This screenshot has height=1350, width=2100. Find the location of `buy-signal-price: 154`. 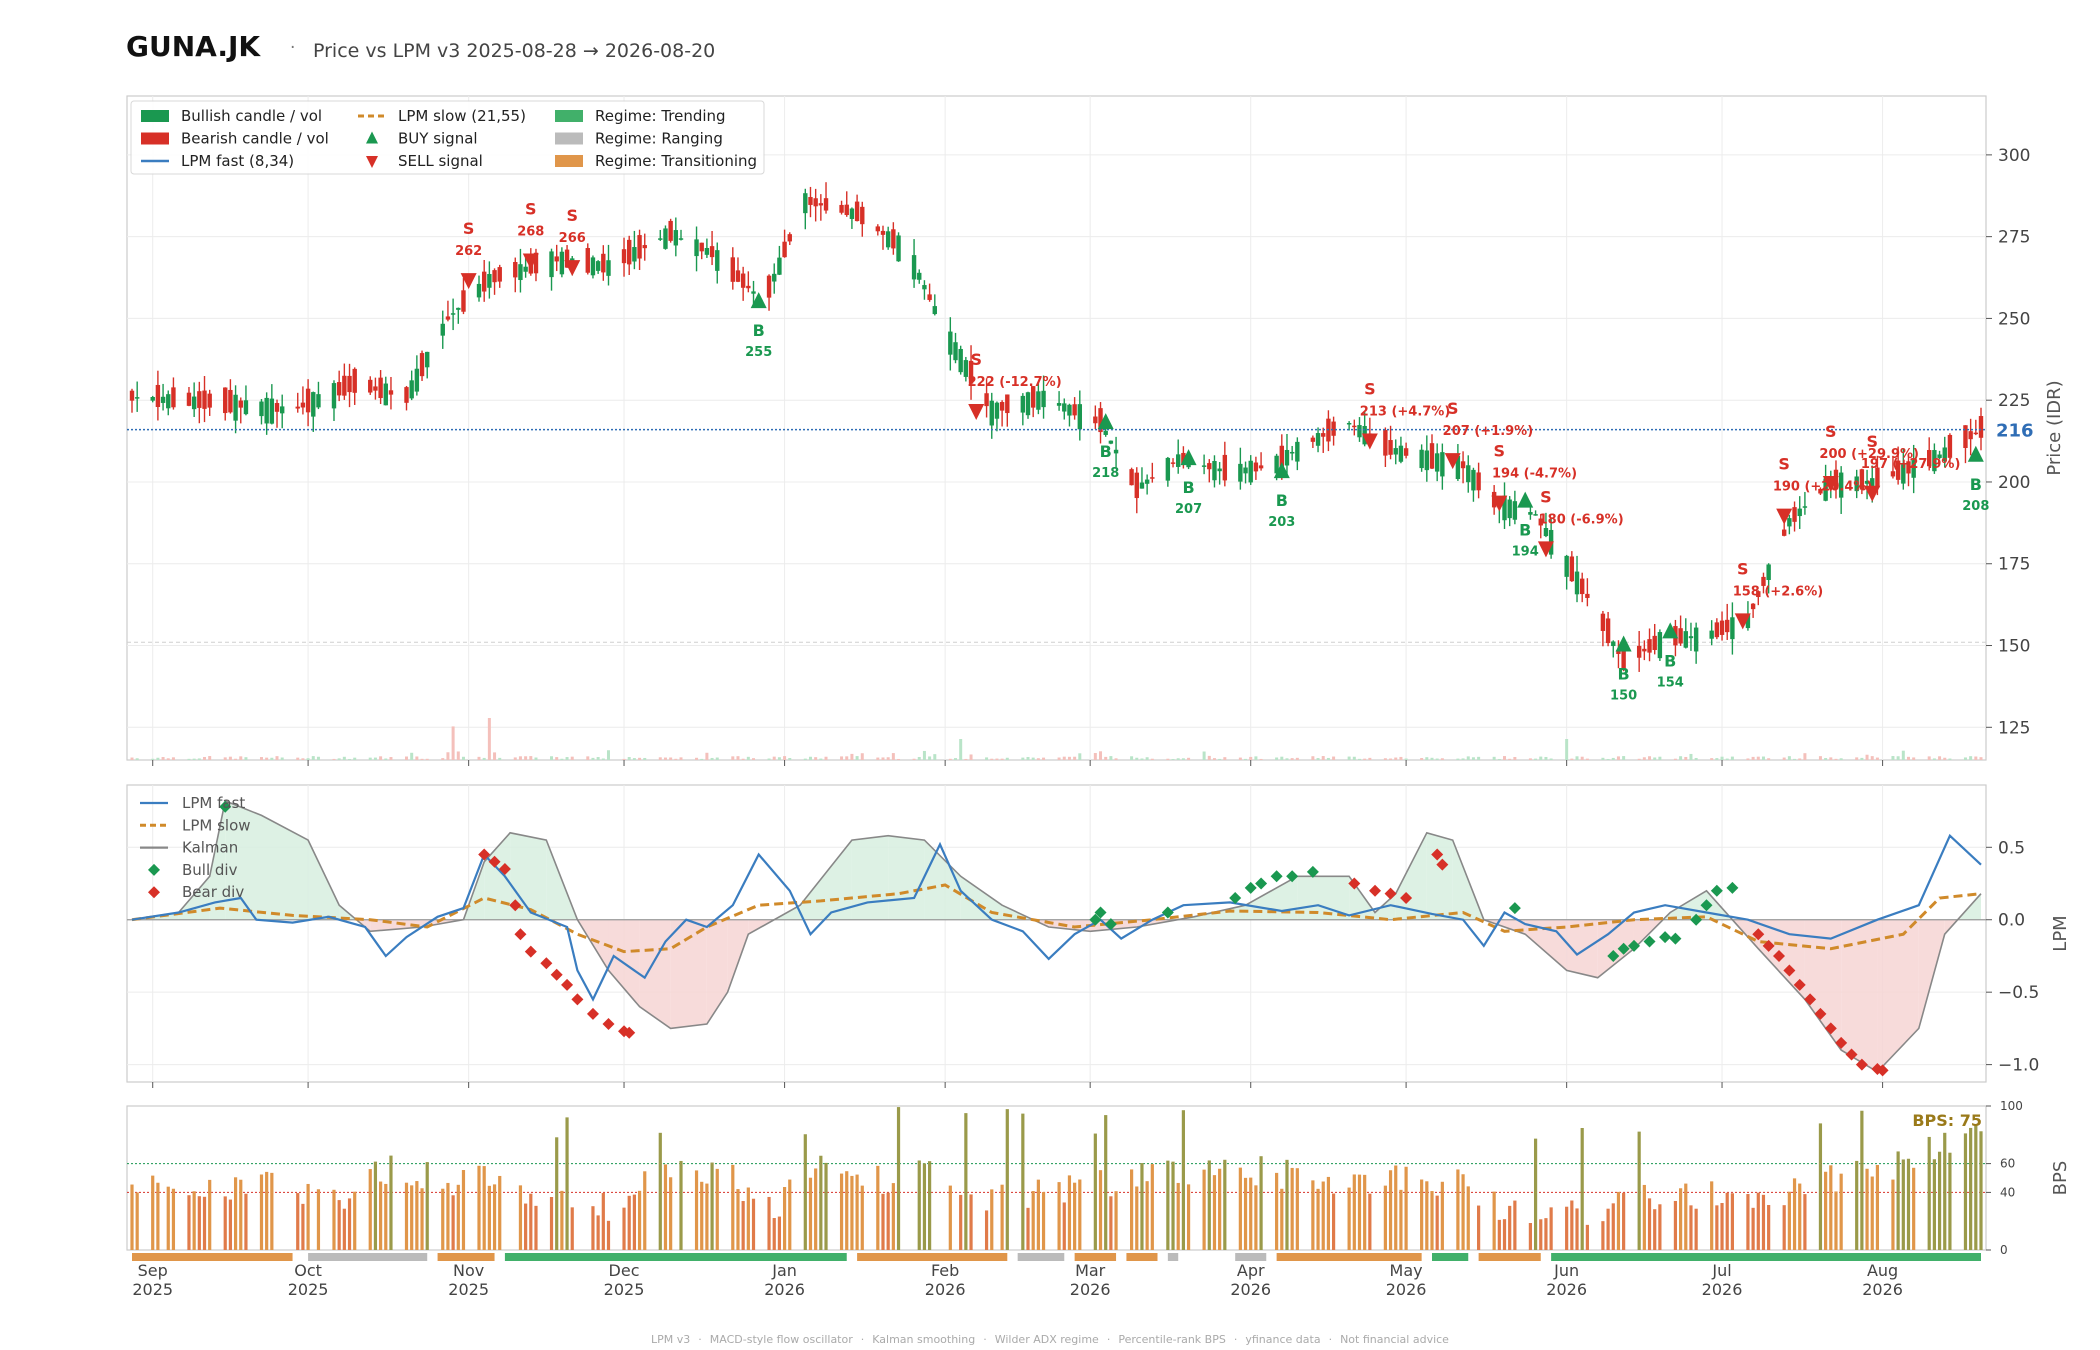

buy-signal-price: 154 is located at coordinates (1670, 682).